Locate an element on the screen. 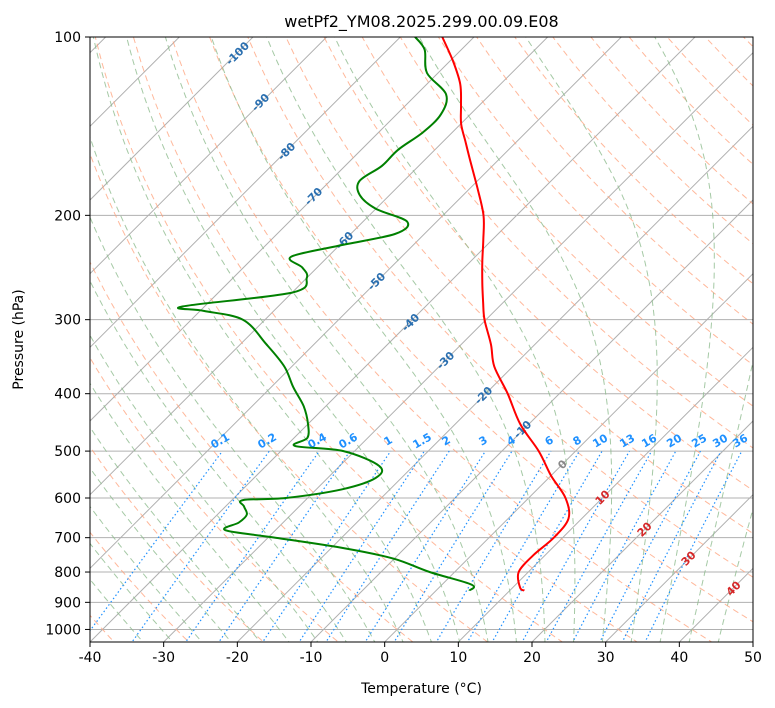 The height and width of the screenshot is (708, 775). chart-title: wetPf2_YM08.2025.299.00.09.E08 is located at coordinates (421, 22).